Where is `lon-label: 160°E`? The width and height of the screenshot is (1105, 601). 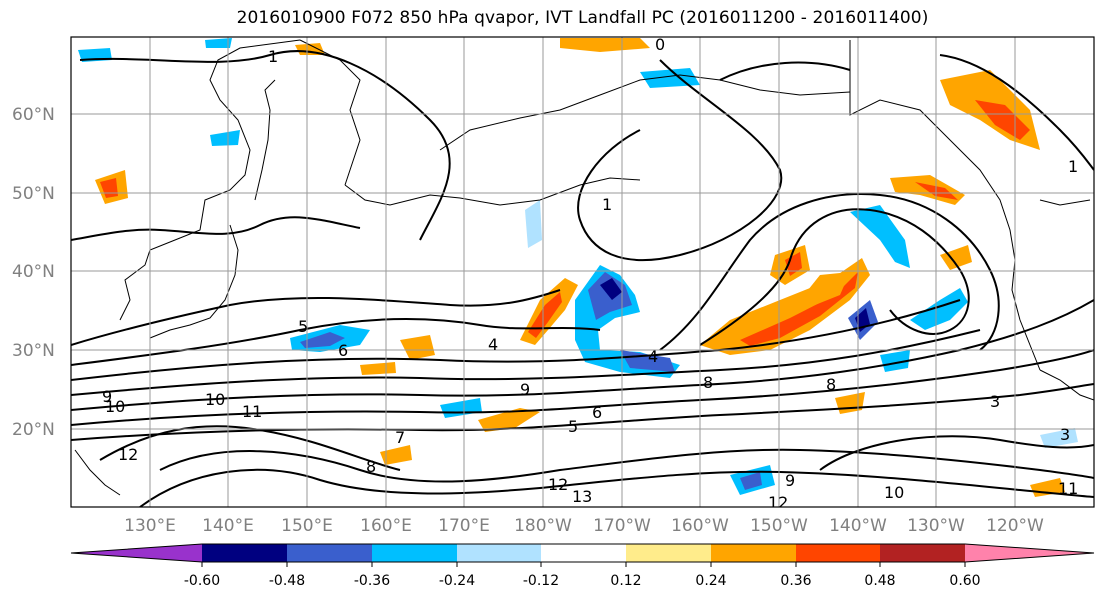
lon-label: 160°E is located at coordinates (386, 526).